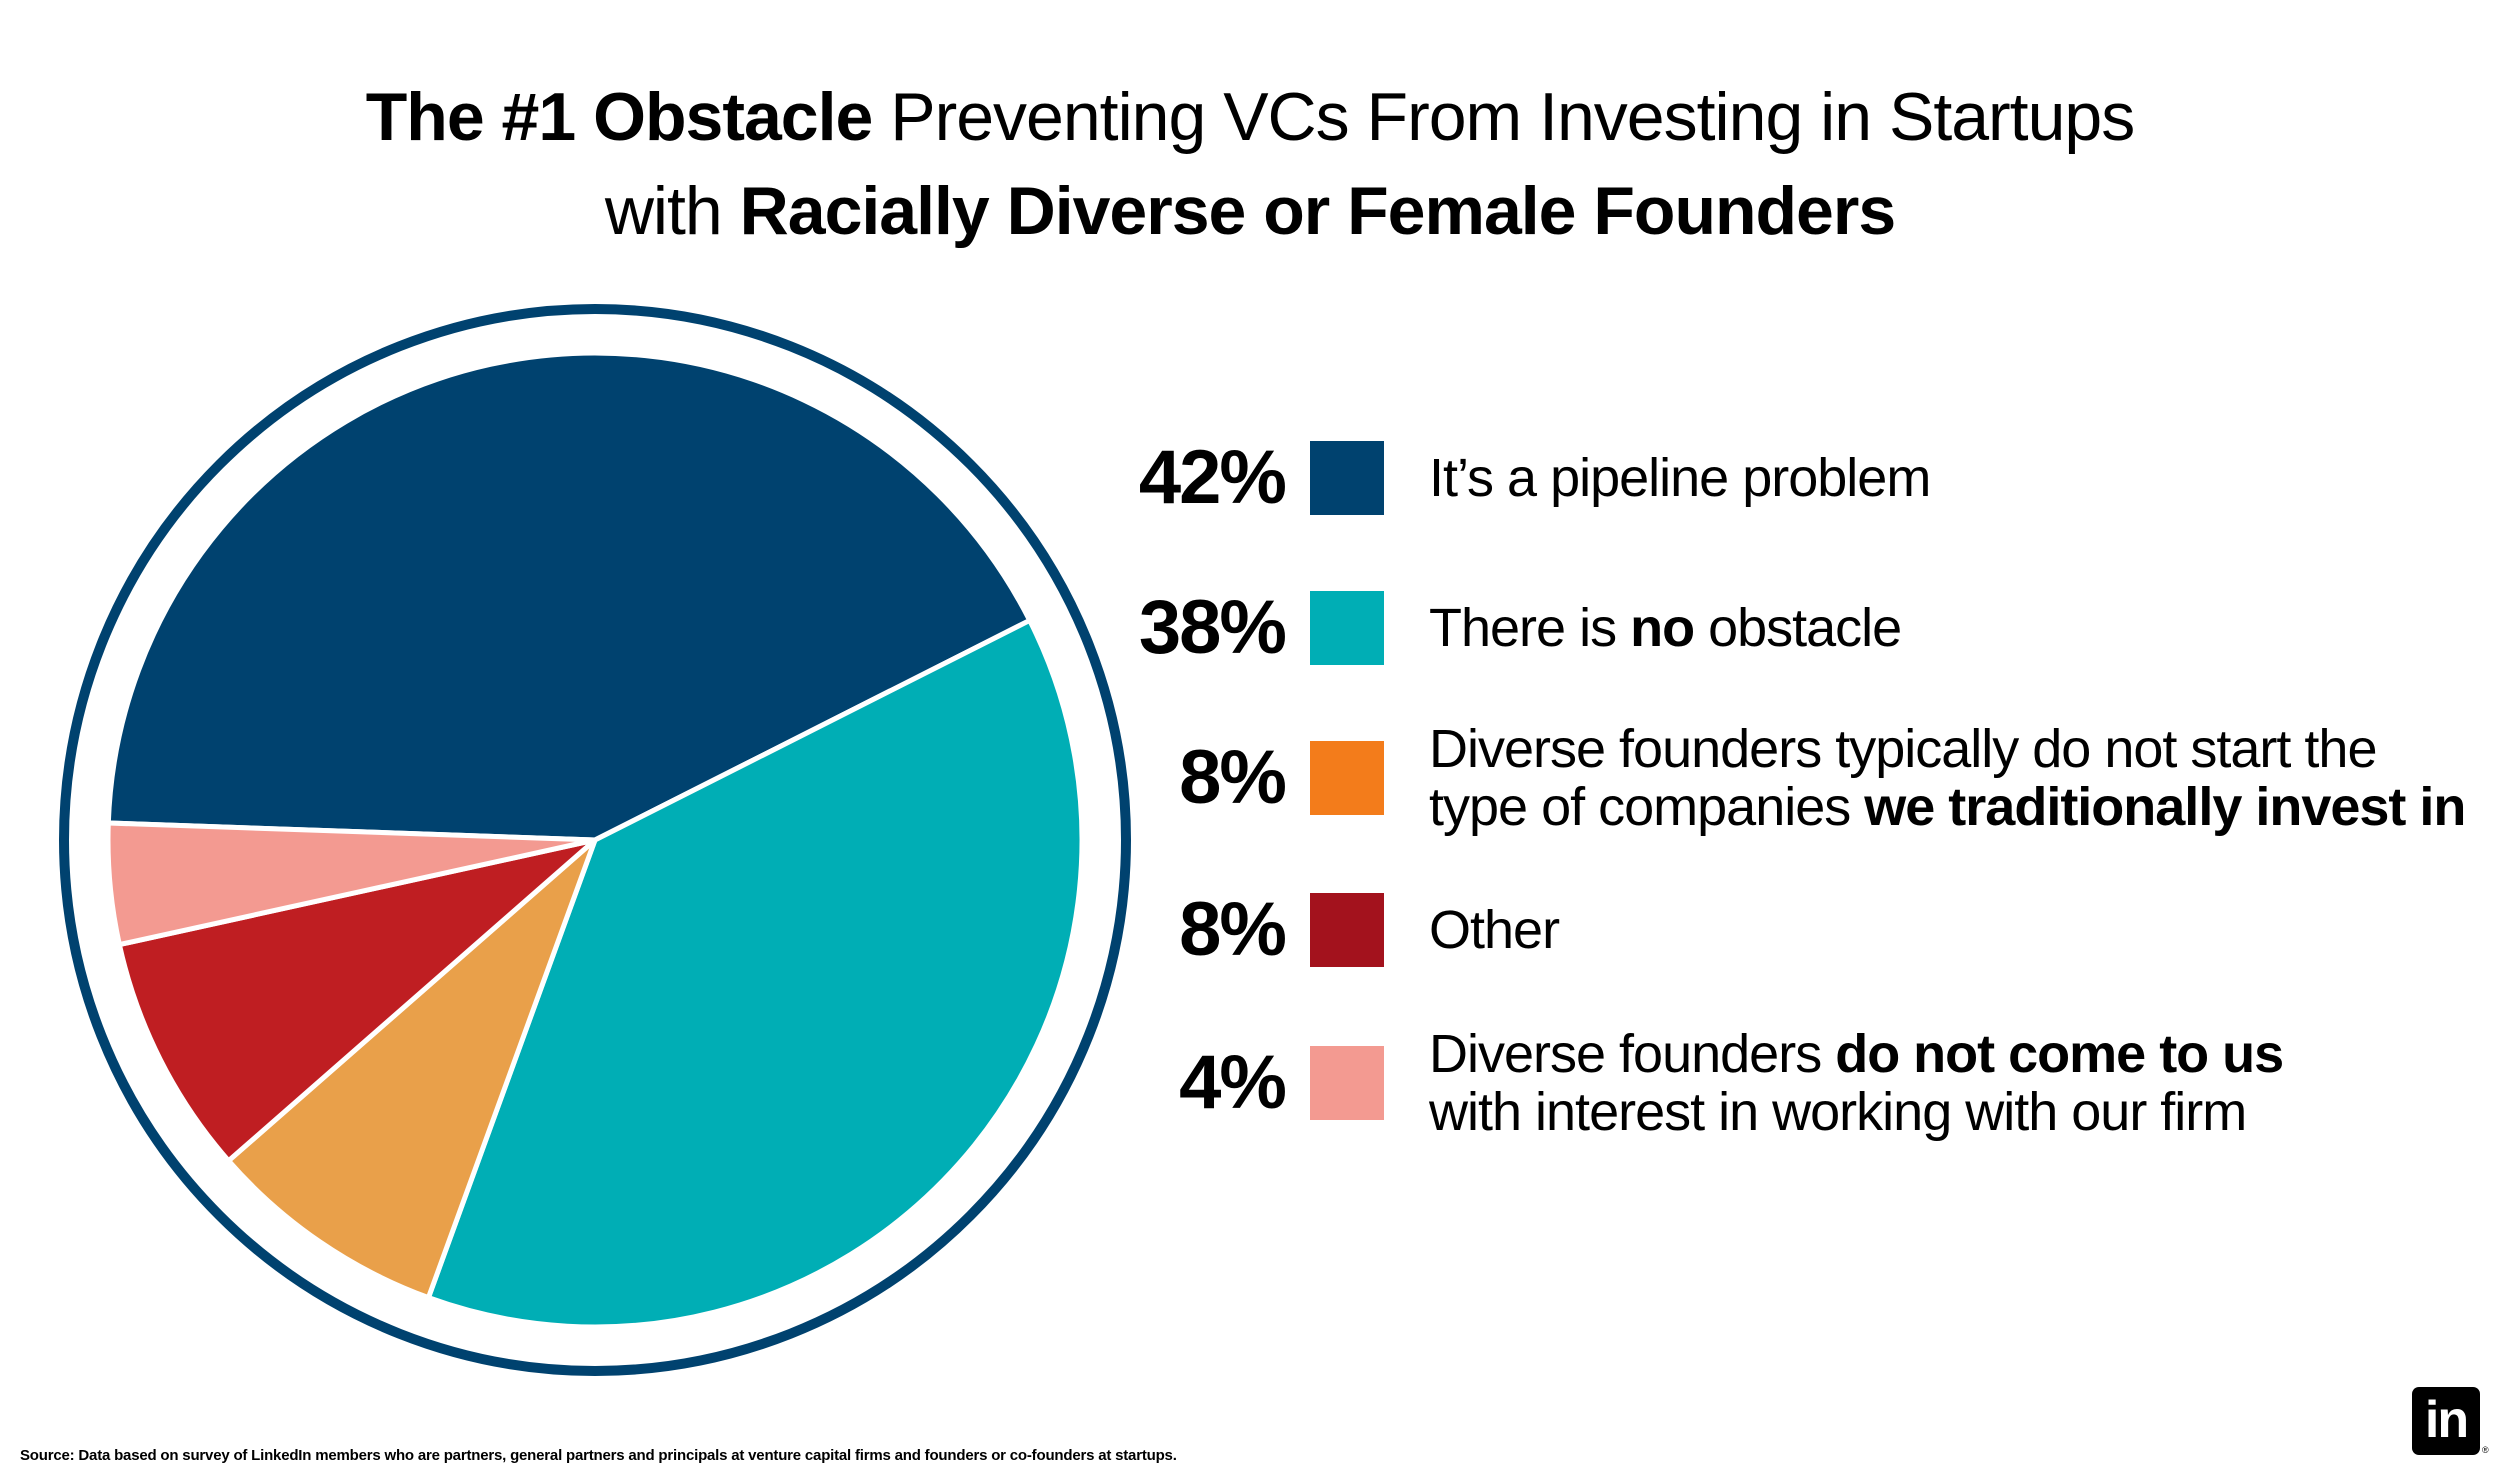  What do you see at coordinates (1212, 477) in the screenshot?
I see `legend-pct: 42%` at bounding box center [1212, 477].